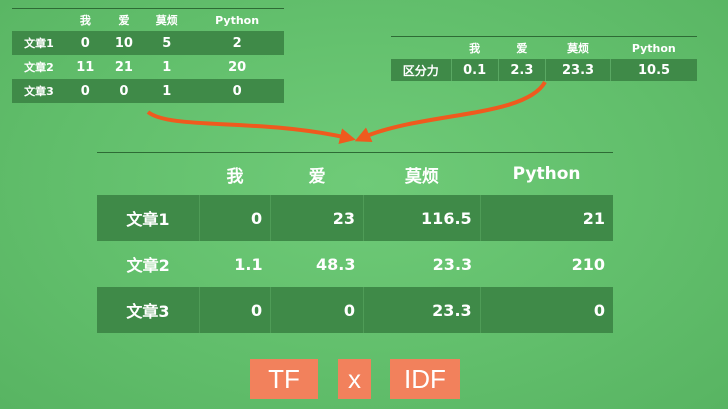 The height and width of the screenshot is (409, 728). I want to click on result-row-label: 文章1, so click(148, 219).